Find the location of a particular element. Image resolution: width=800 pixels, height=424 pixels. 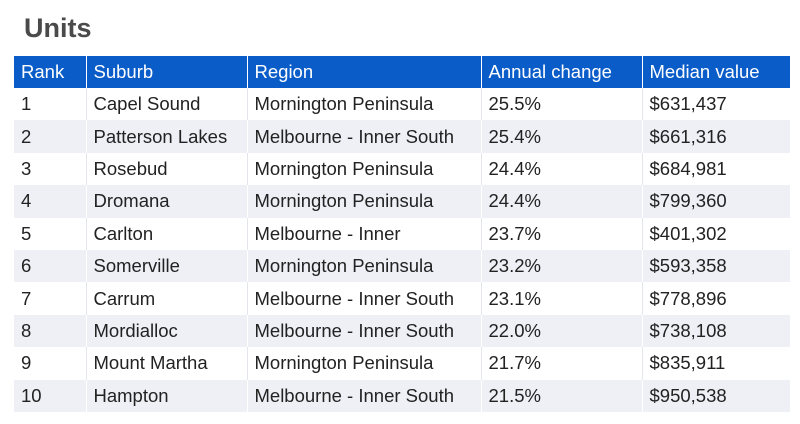

suburb-cell: Patterson Lakes is located at coordinates (167, 136).